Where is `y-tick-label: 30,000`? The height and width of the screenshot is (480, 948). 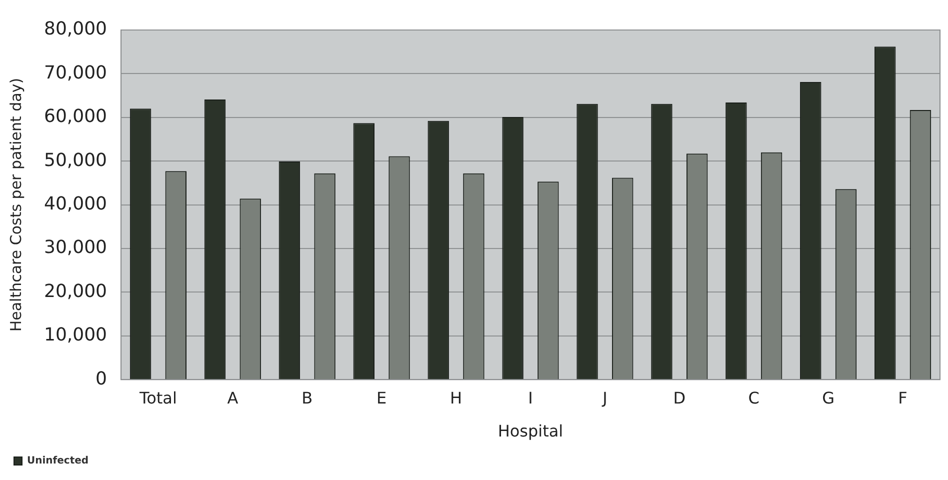 y-tick-label: 30,000 is located at coordinates (75, 247).